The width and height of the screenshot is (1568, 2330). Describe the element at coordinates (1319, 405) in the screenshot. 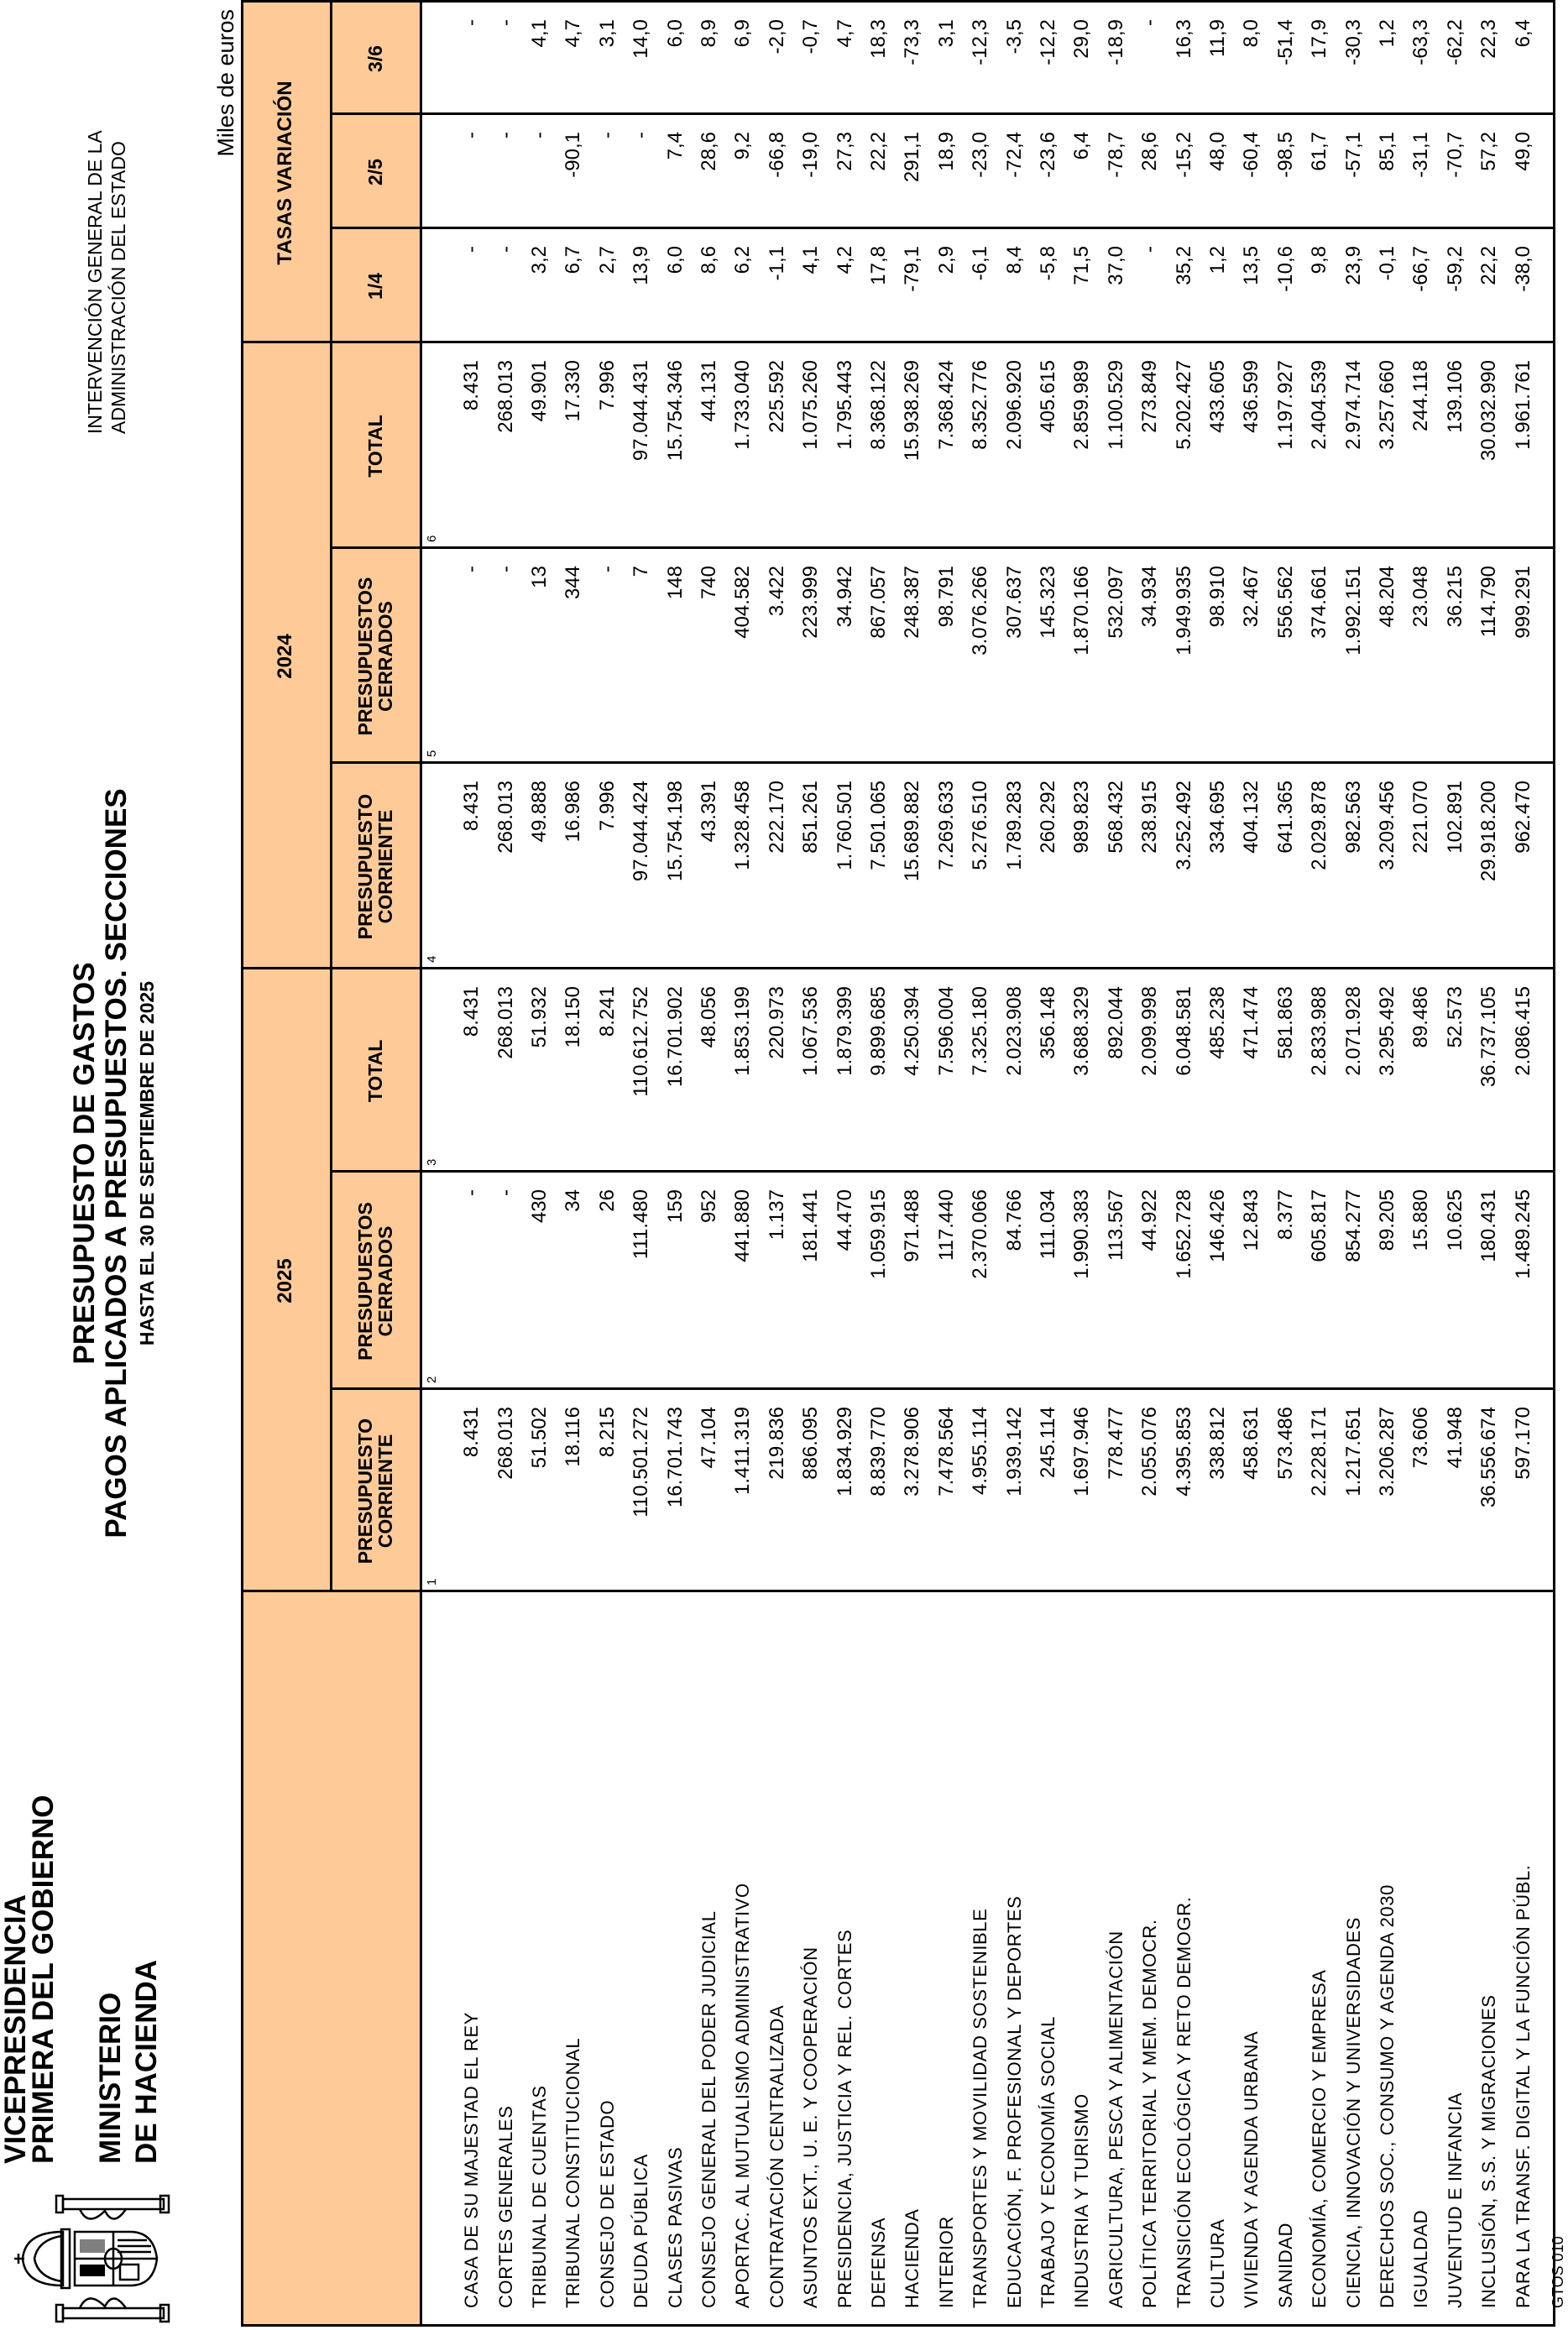

I see `table-cell: 2.404.539` at that location.